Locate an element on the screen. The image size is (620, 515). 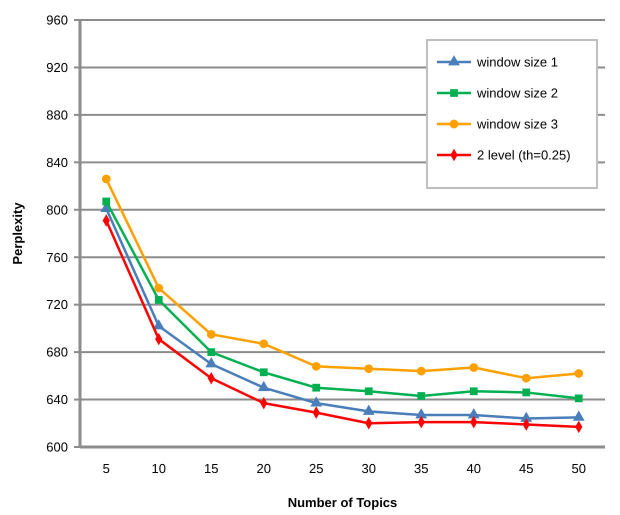
x-tick-label: 40 is located at coordinates (473, 468).